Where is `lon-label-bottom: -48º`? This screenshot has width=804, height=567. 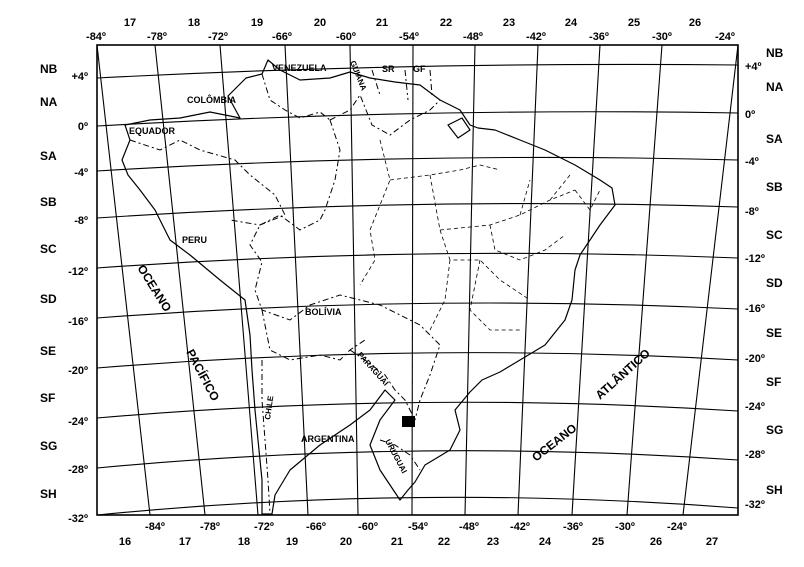
lon-label-bottom: -48º is located at coordinates (469, 527).